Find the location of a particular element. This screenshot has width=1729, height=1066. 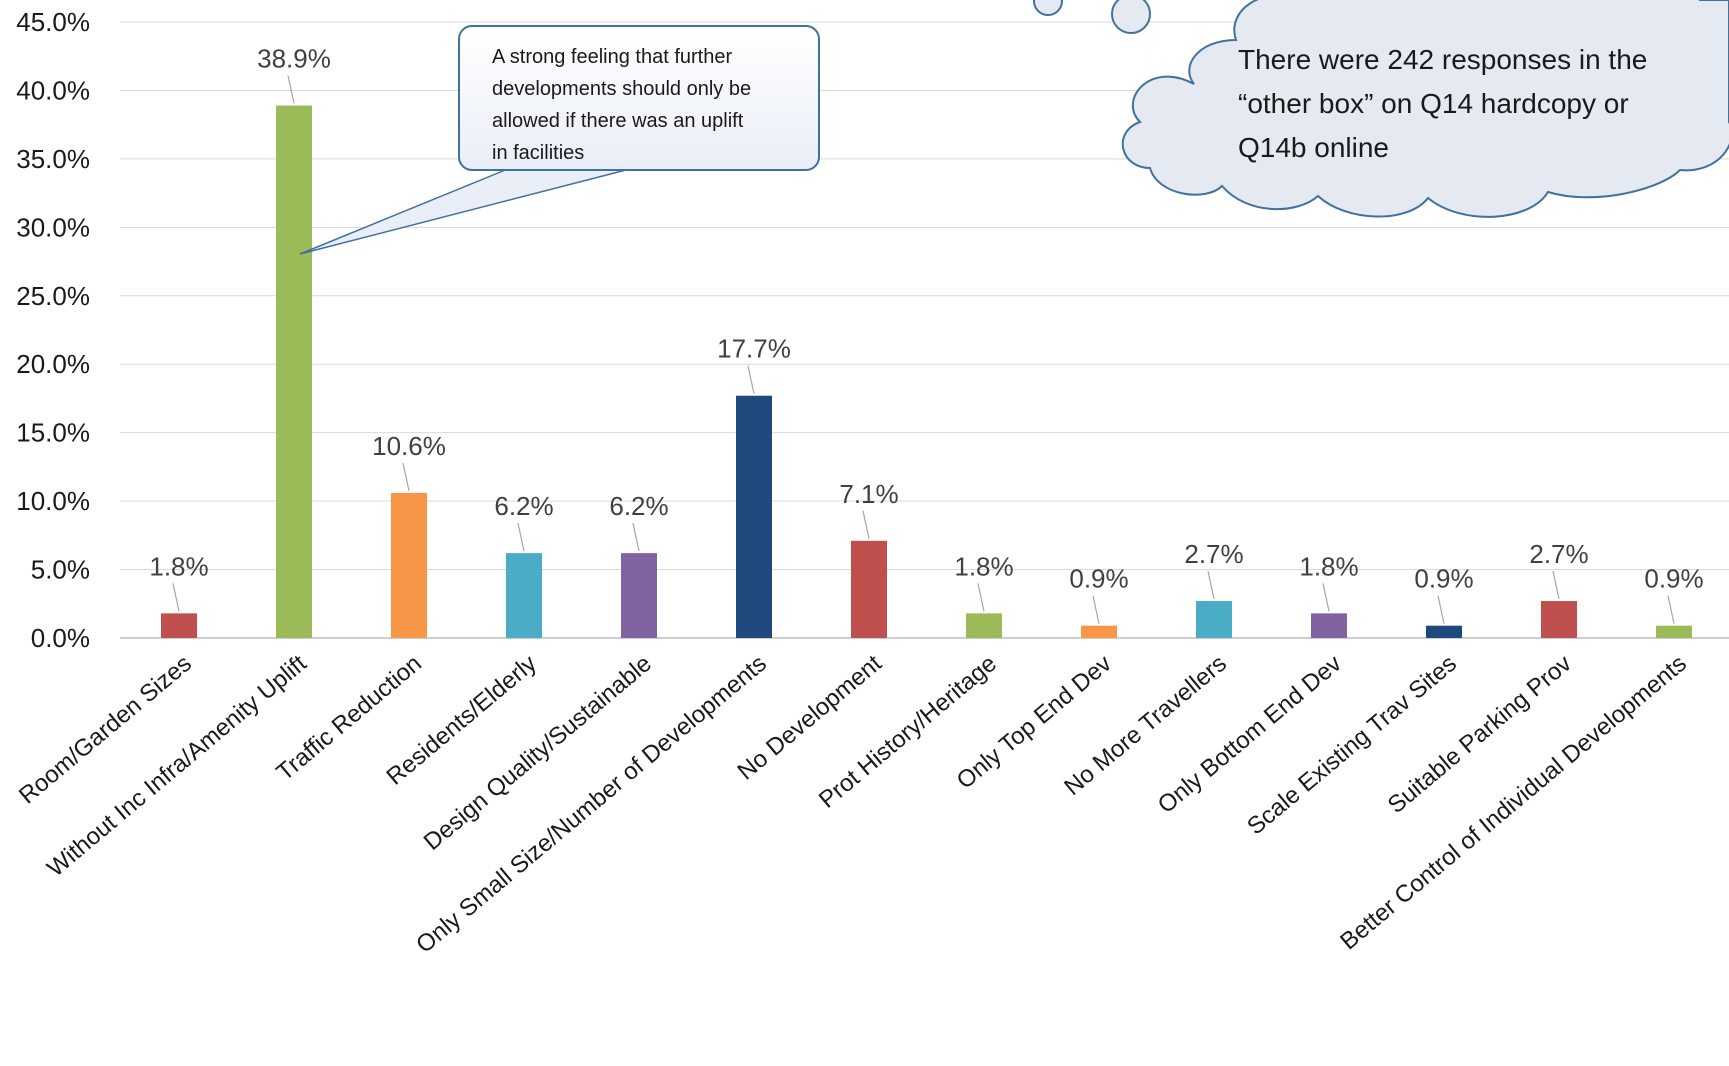

data-label: 10.6% is located at coordinates (409, 446).